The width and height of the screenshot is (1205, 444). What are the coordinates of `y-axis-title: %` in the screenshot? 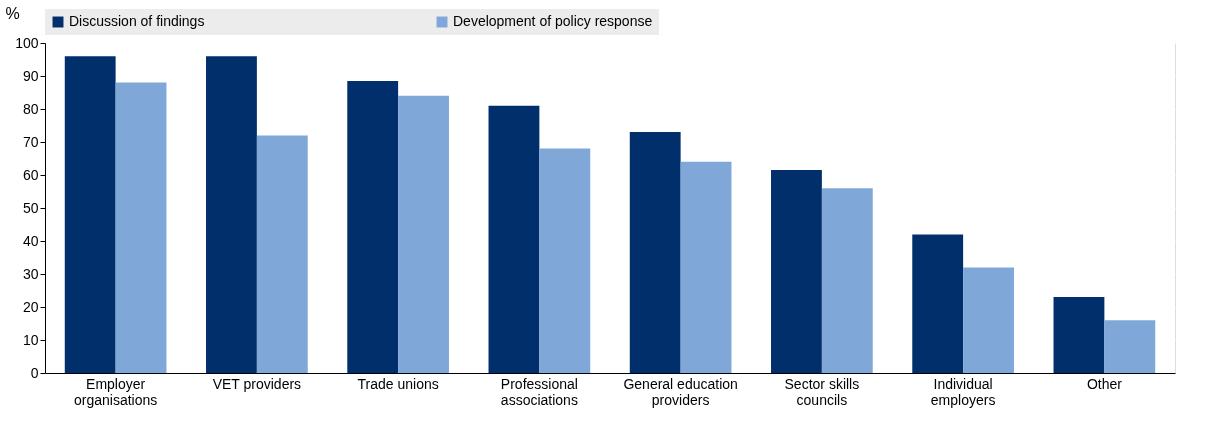 It's located at (12, 13).